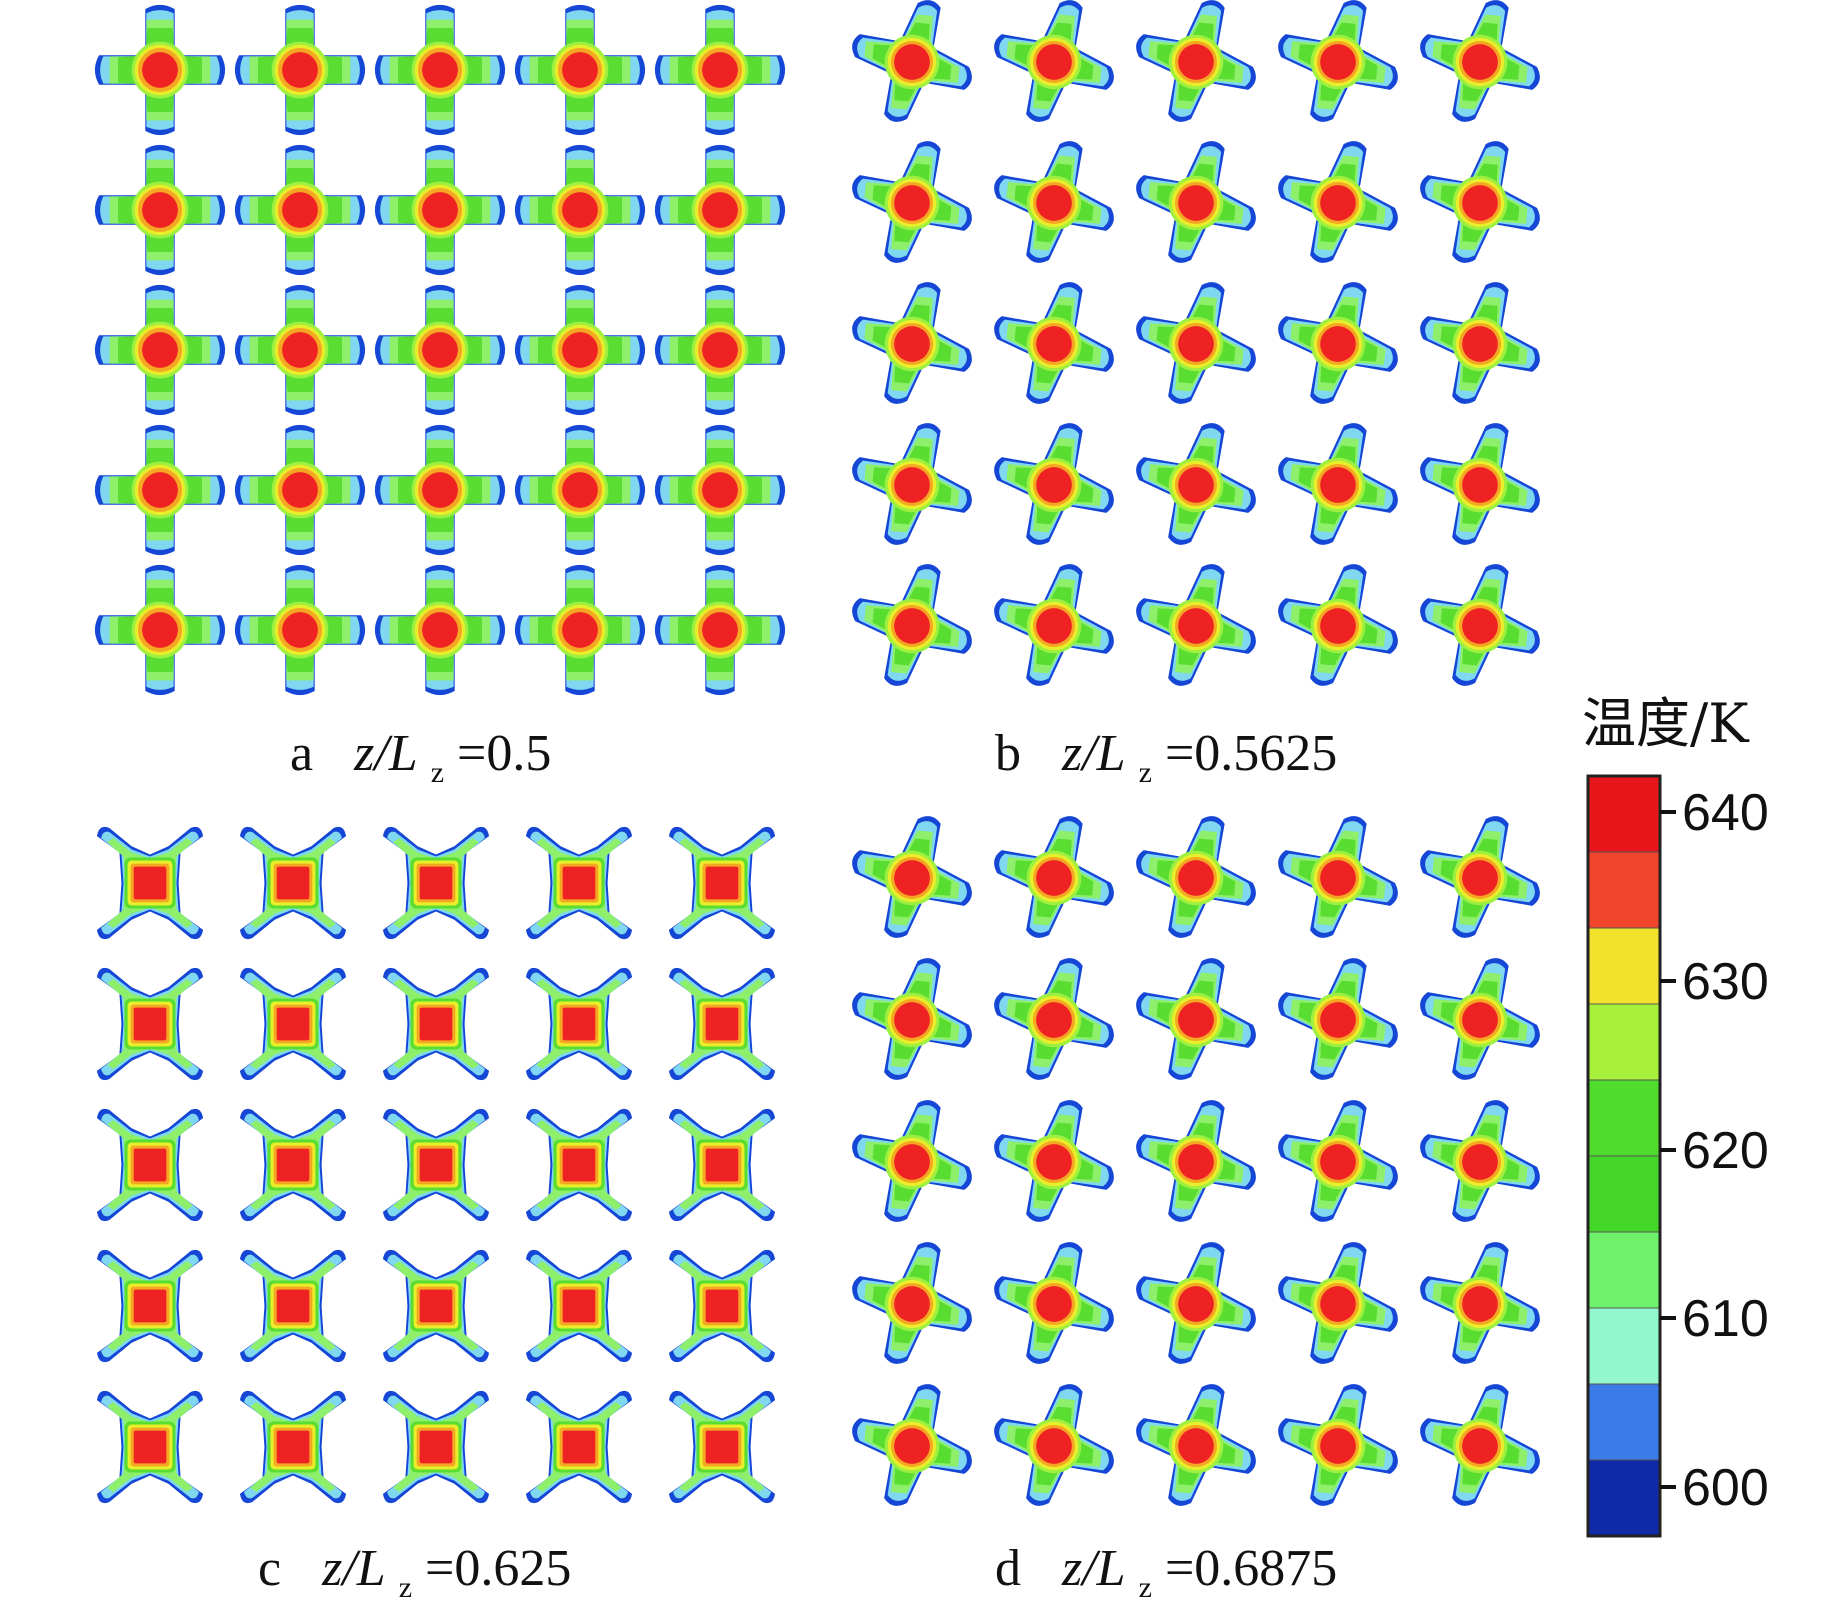 This screenshot has width=1843, height=1605. I want to click on colorbar-frame, so click(1624, 1156).